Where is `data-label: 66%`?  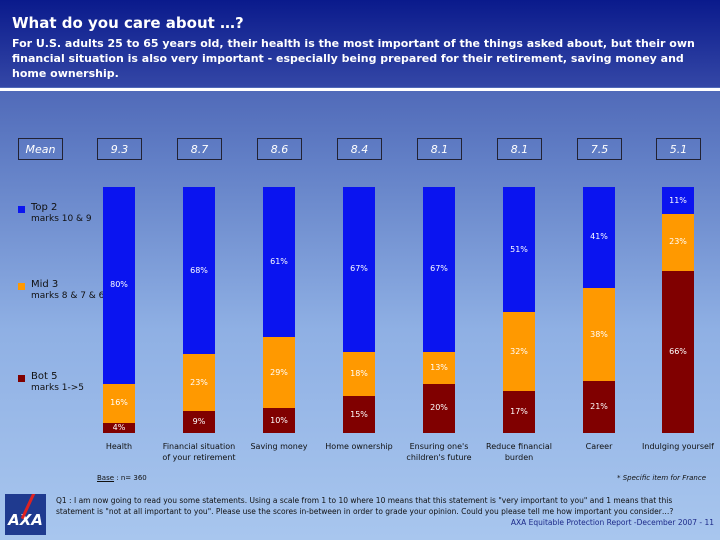
data-label: 66% is located at coordinates (678, 351).